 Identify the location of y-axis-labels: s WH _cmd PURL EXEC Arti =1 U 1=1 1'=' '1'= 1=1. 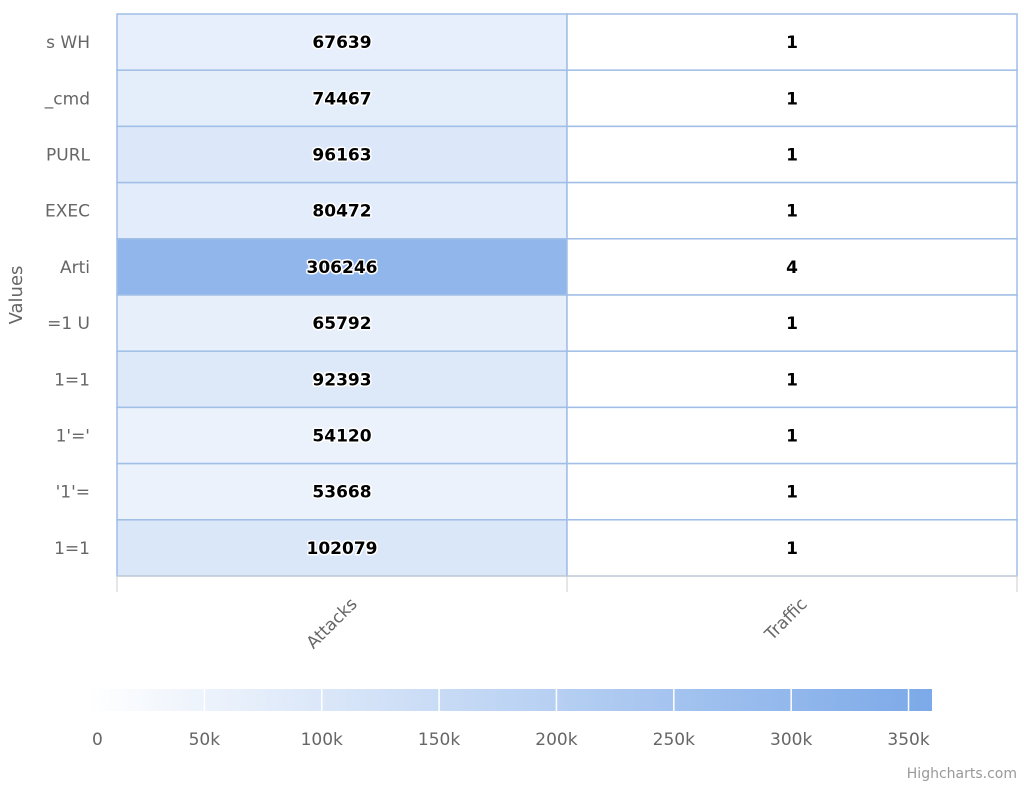
(67, 296).